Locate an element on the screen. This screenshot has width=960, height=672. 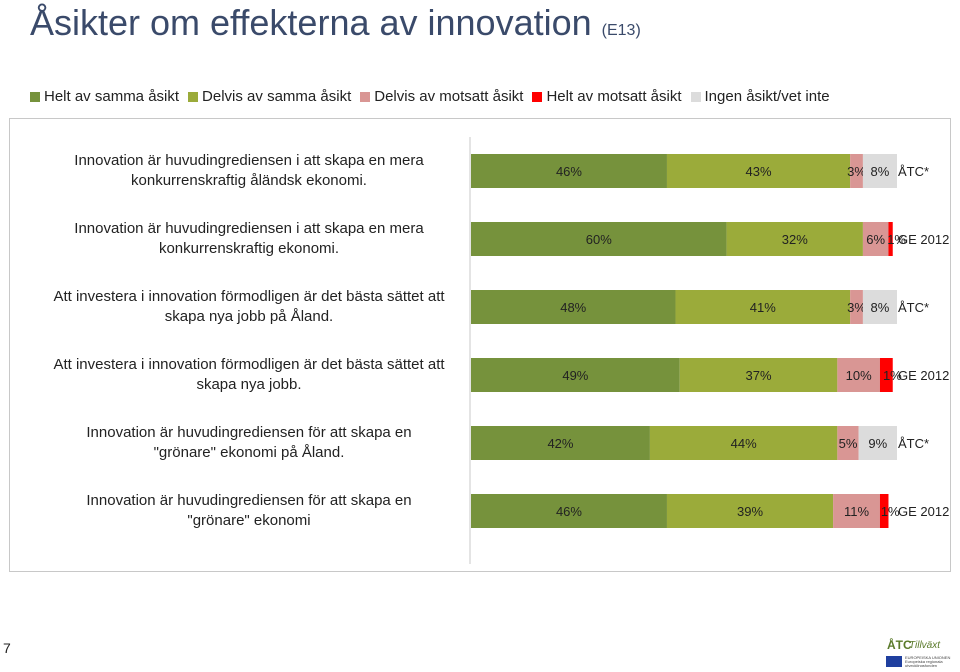
data-label: 48% is located at coordinates (573, 307).